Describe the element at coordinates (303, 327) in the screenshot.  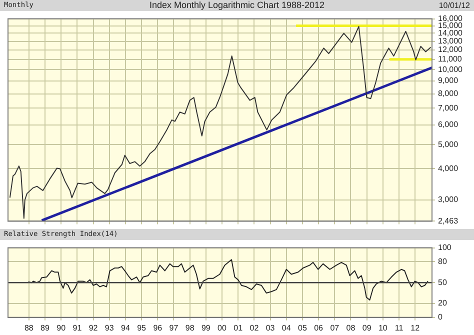
I see `x-tick-label: 05` at that location.